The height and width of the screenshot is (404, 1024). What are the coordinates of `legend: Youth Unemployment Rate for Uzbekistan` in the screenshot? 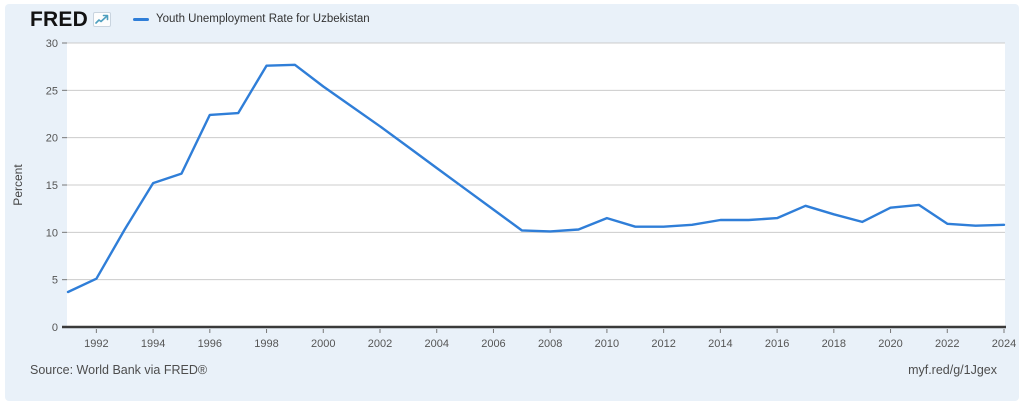 It's located at (251, 19).